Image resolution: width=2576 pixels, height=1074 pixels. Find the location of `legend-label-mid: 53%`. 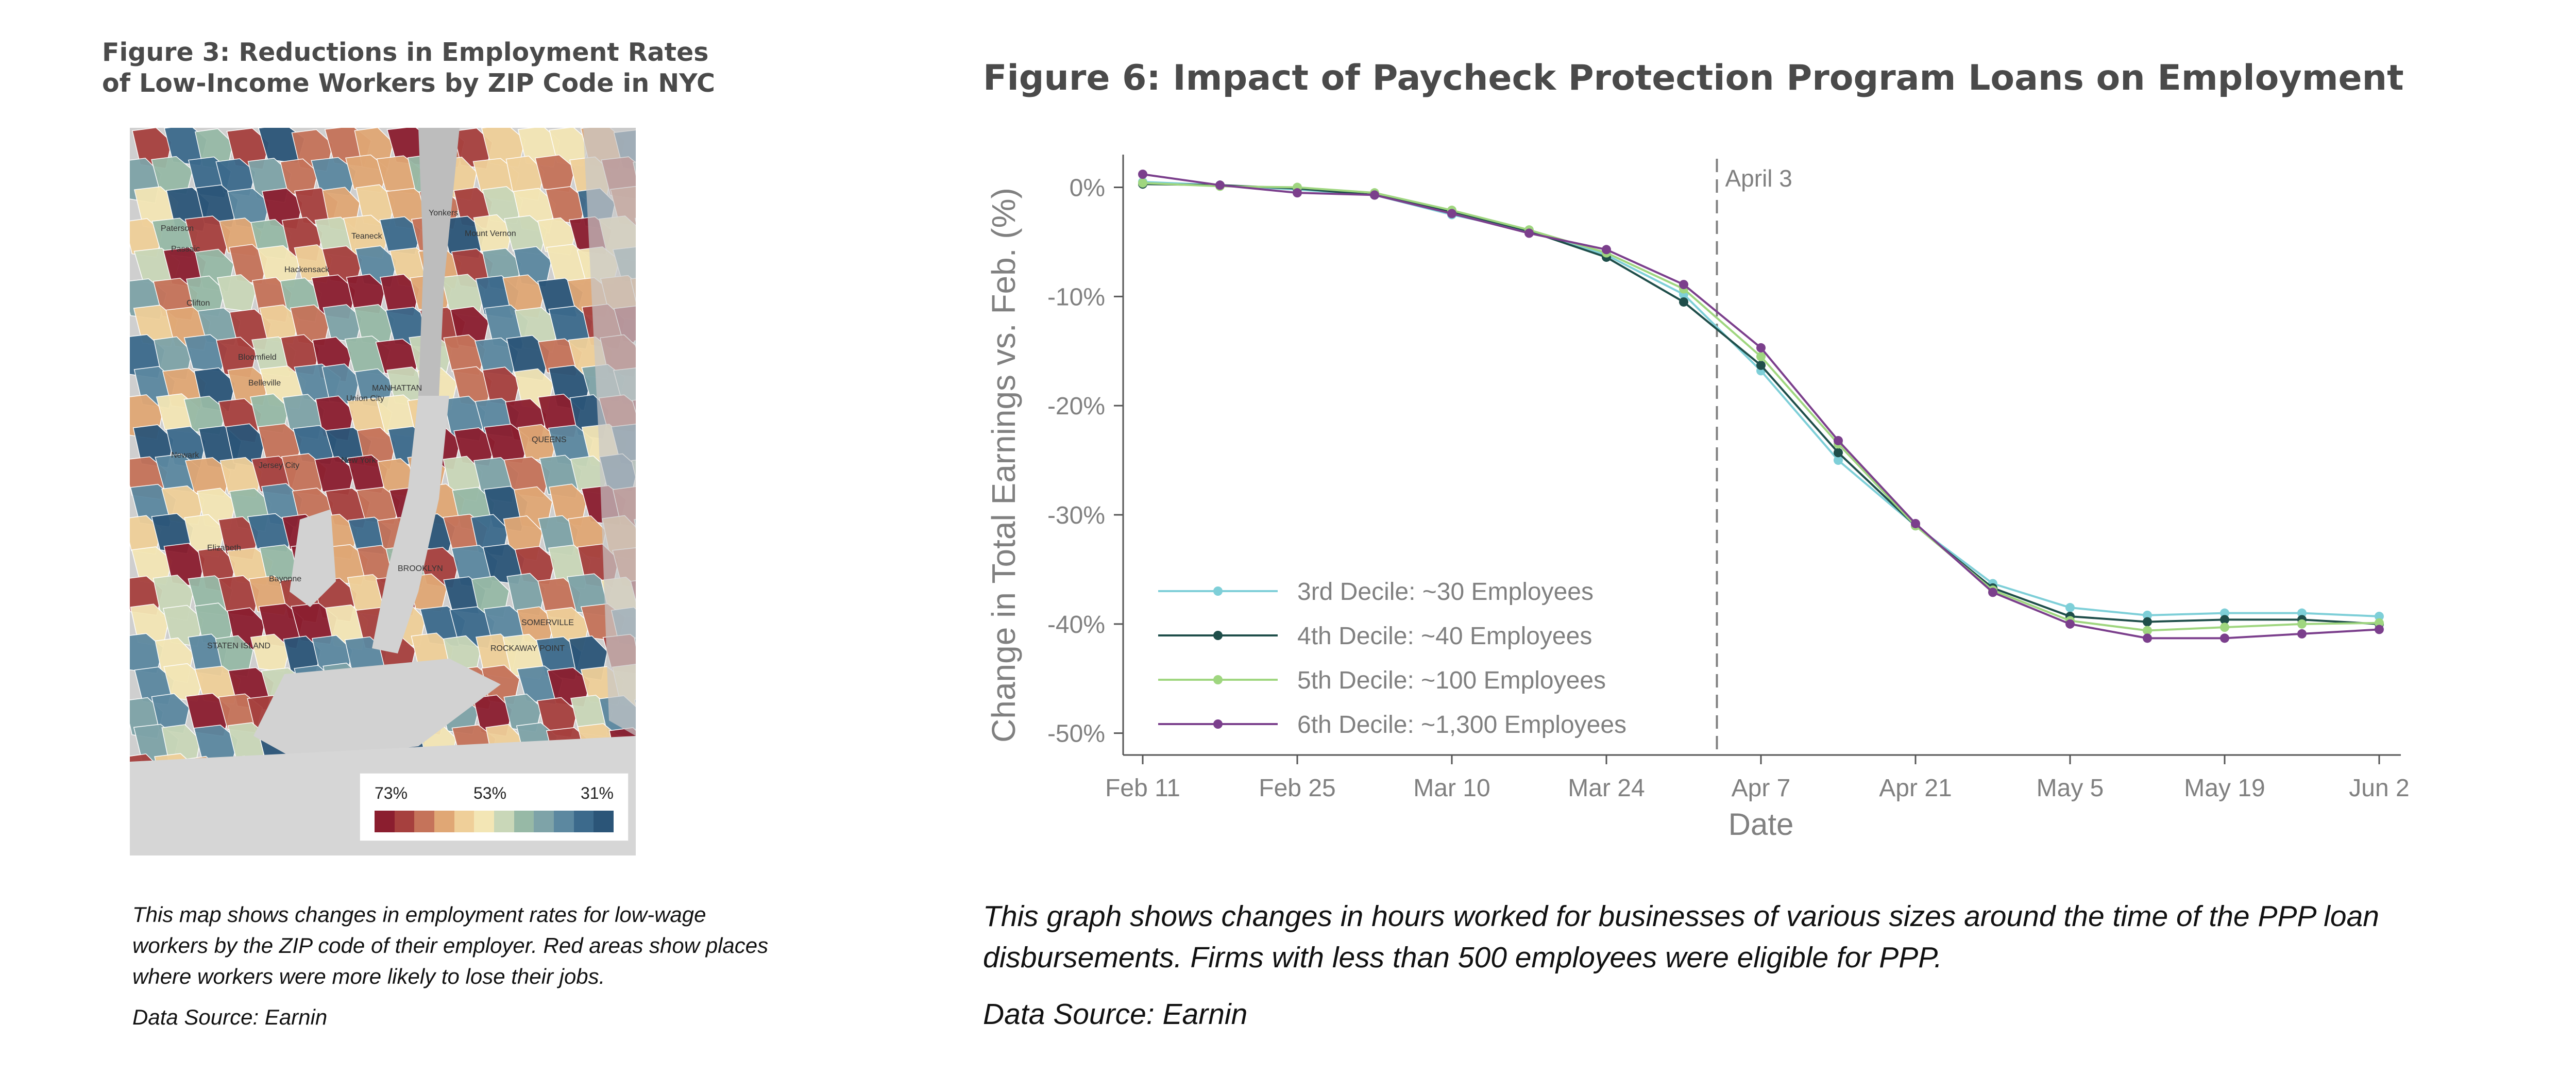

legend-label-mid: 53% is located at coordinates (490, 793).